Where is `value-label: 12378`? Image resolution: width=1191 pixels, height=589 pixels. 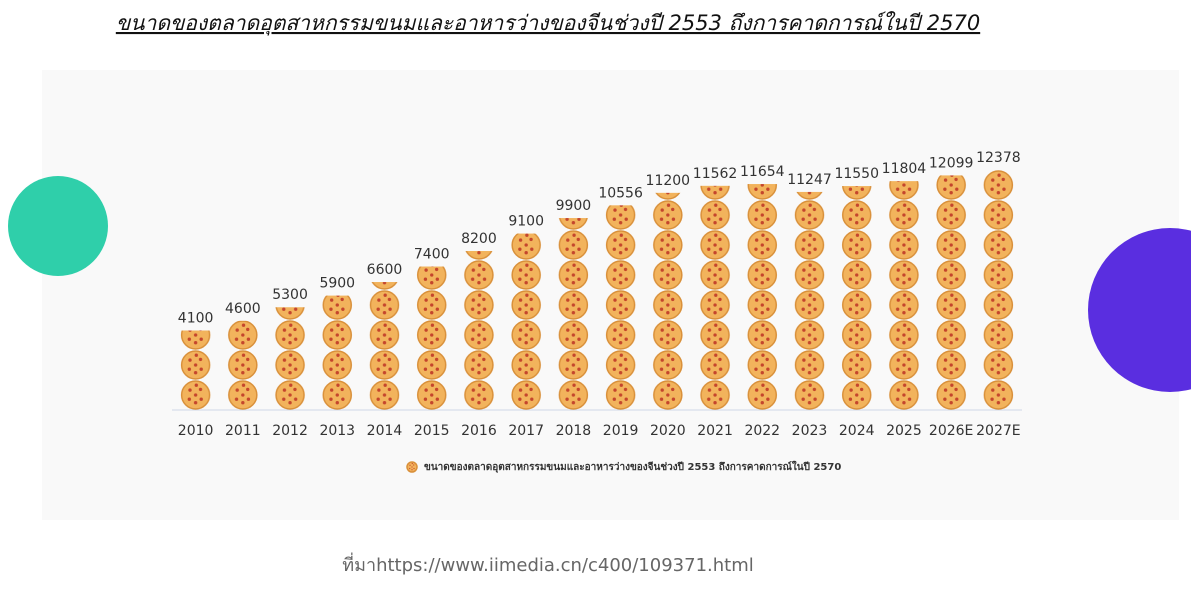
value-label: 12378 is located at coordinates (998, 158).